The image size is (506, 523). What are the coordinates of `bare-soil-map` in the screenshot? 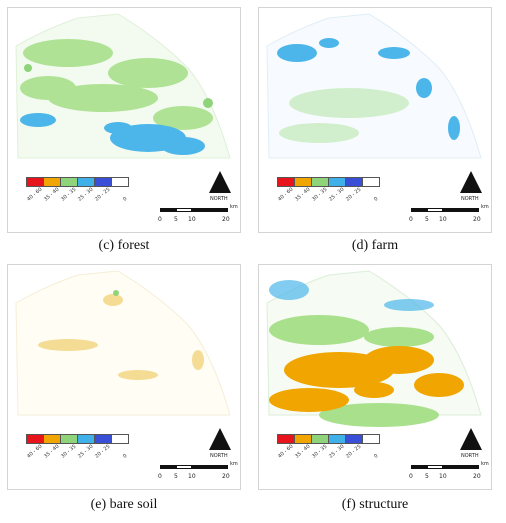 It's located at (123, 343).